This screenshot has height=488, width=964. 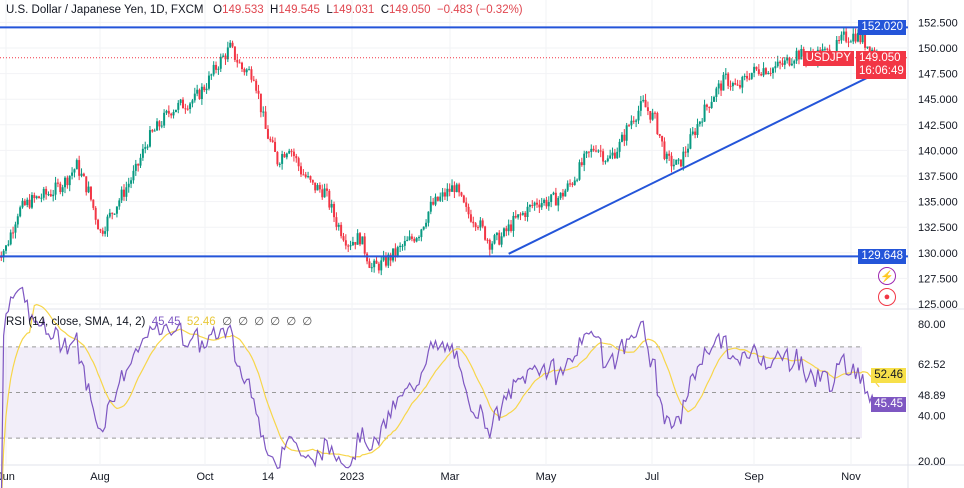 What do you see at coordinates (76, 322) in the screenshot?
I see `rsi-title: RSI (14, close, SMA, 14, 2)` at bounding box center [76, 322].